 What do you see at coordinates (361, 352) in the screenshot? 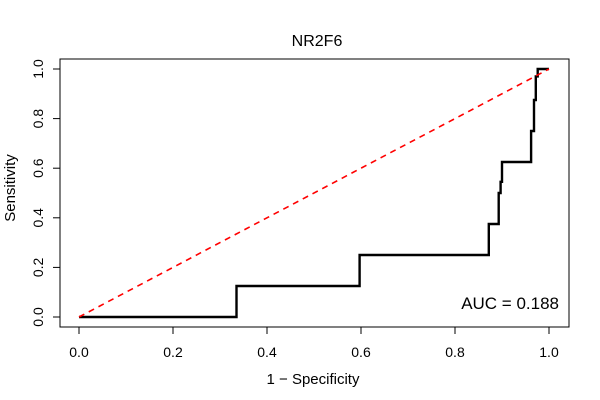
I see `x-tick-label: 0.6` at bounding box center [361, 352].